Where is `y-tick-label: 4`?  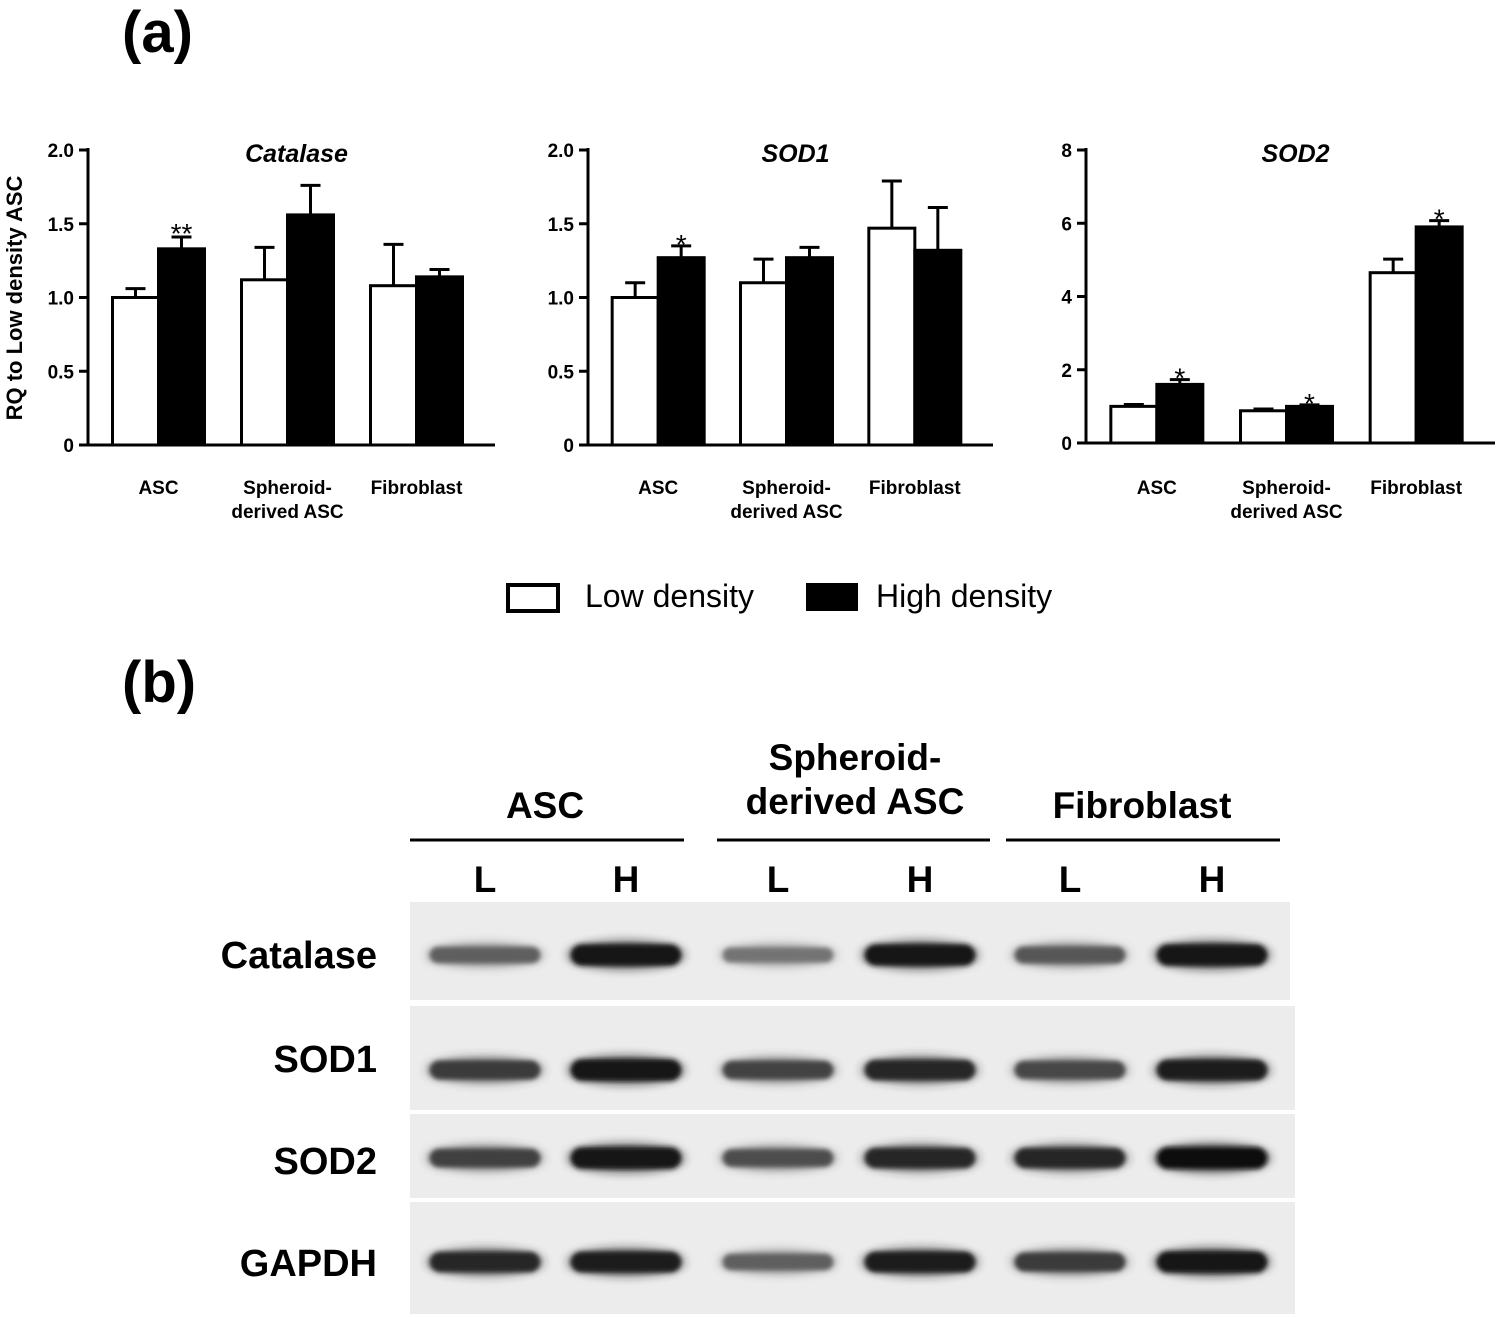 y-tick-label: 4 is located at coordinates (1066, 298).